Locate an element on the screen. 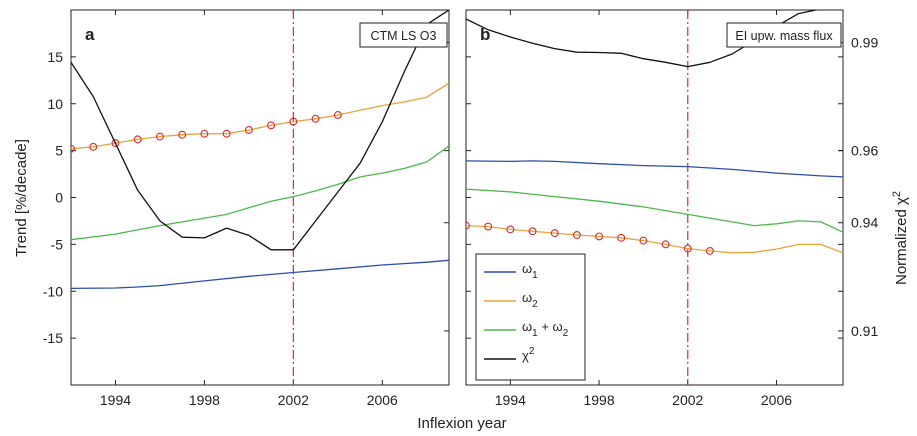 This screenshot has width=917, height=436. y2-tick-label: 0.94 is located at coordinates (864, 223).